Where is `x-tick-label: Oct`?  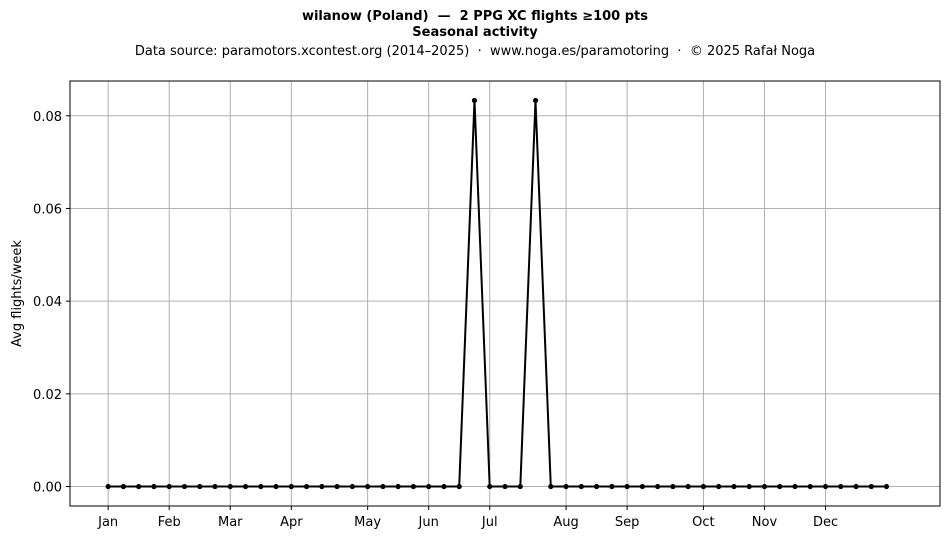 x-tick-label: Oct is located at coordinates (703, 522).